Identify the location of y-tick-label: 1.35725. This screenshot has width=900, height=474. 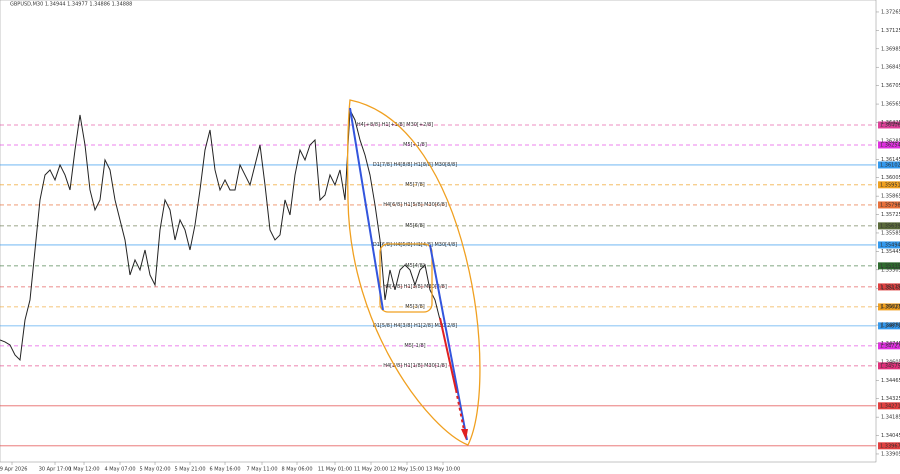
(890, 215).